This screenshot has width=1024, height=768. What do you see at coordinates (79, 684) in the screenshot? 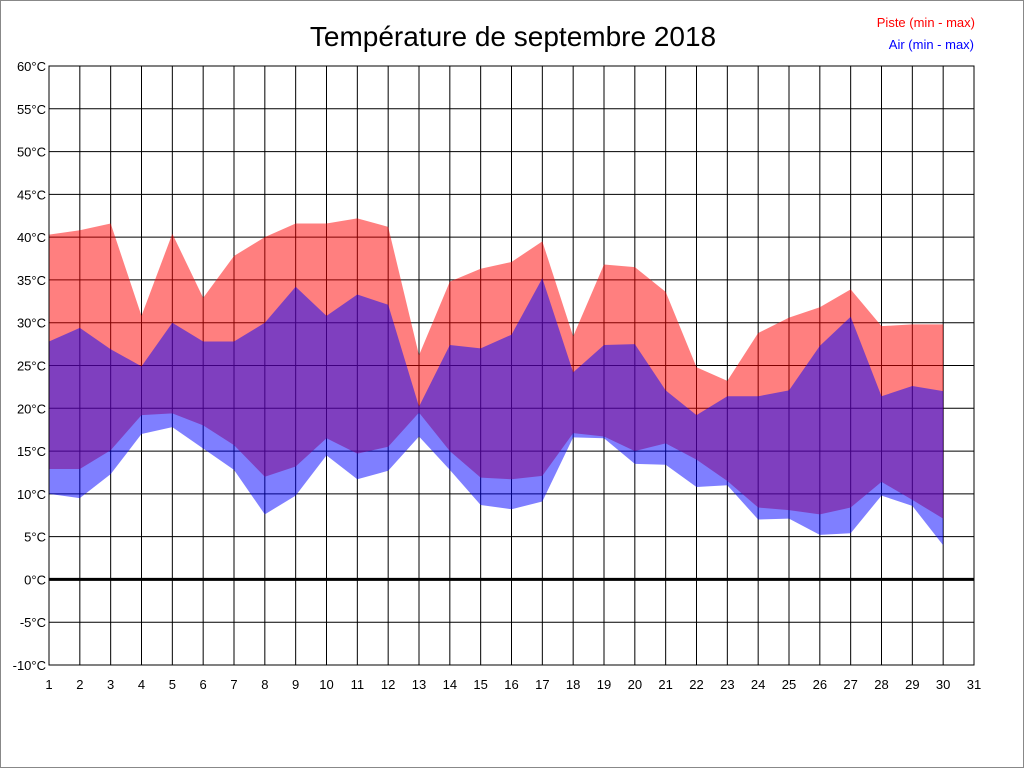
I see `x-tick-label: 2` at bounding box center [79, 684].